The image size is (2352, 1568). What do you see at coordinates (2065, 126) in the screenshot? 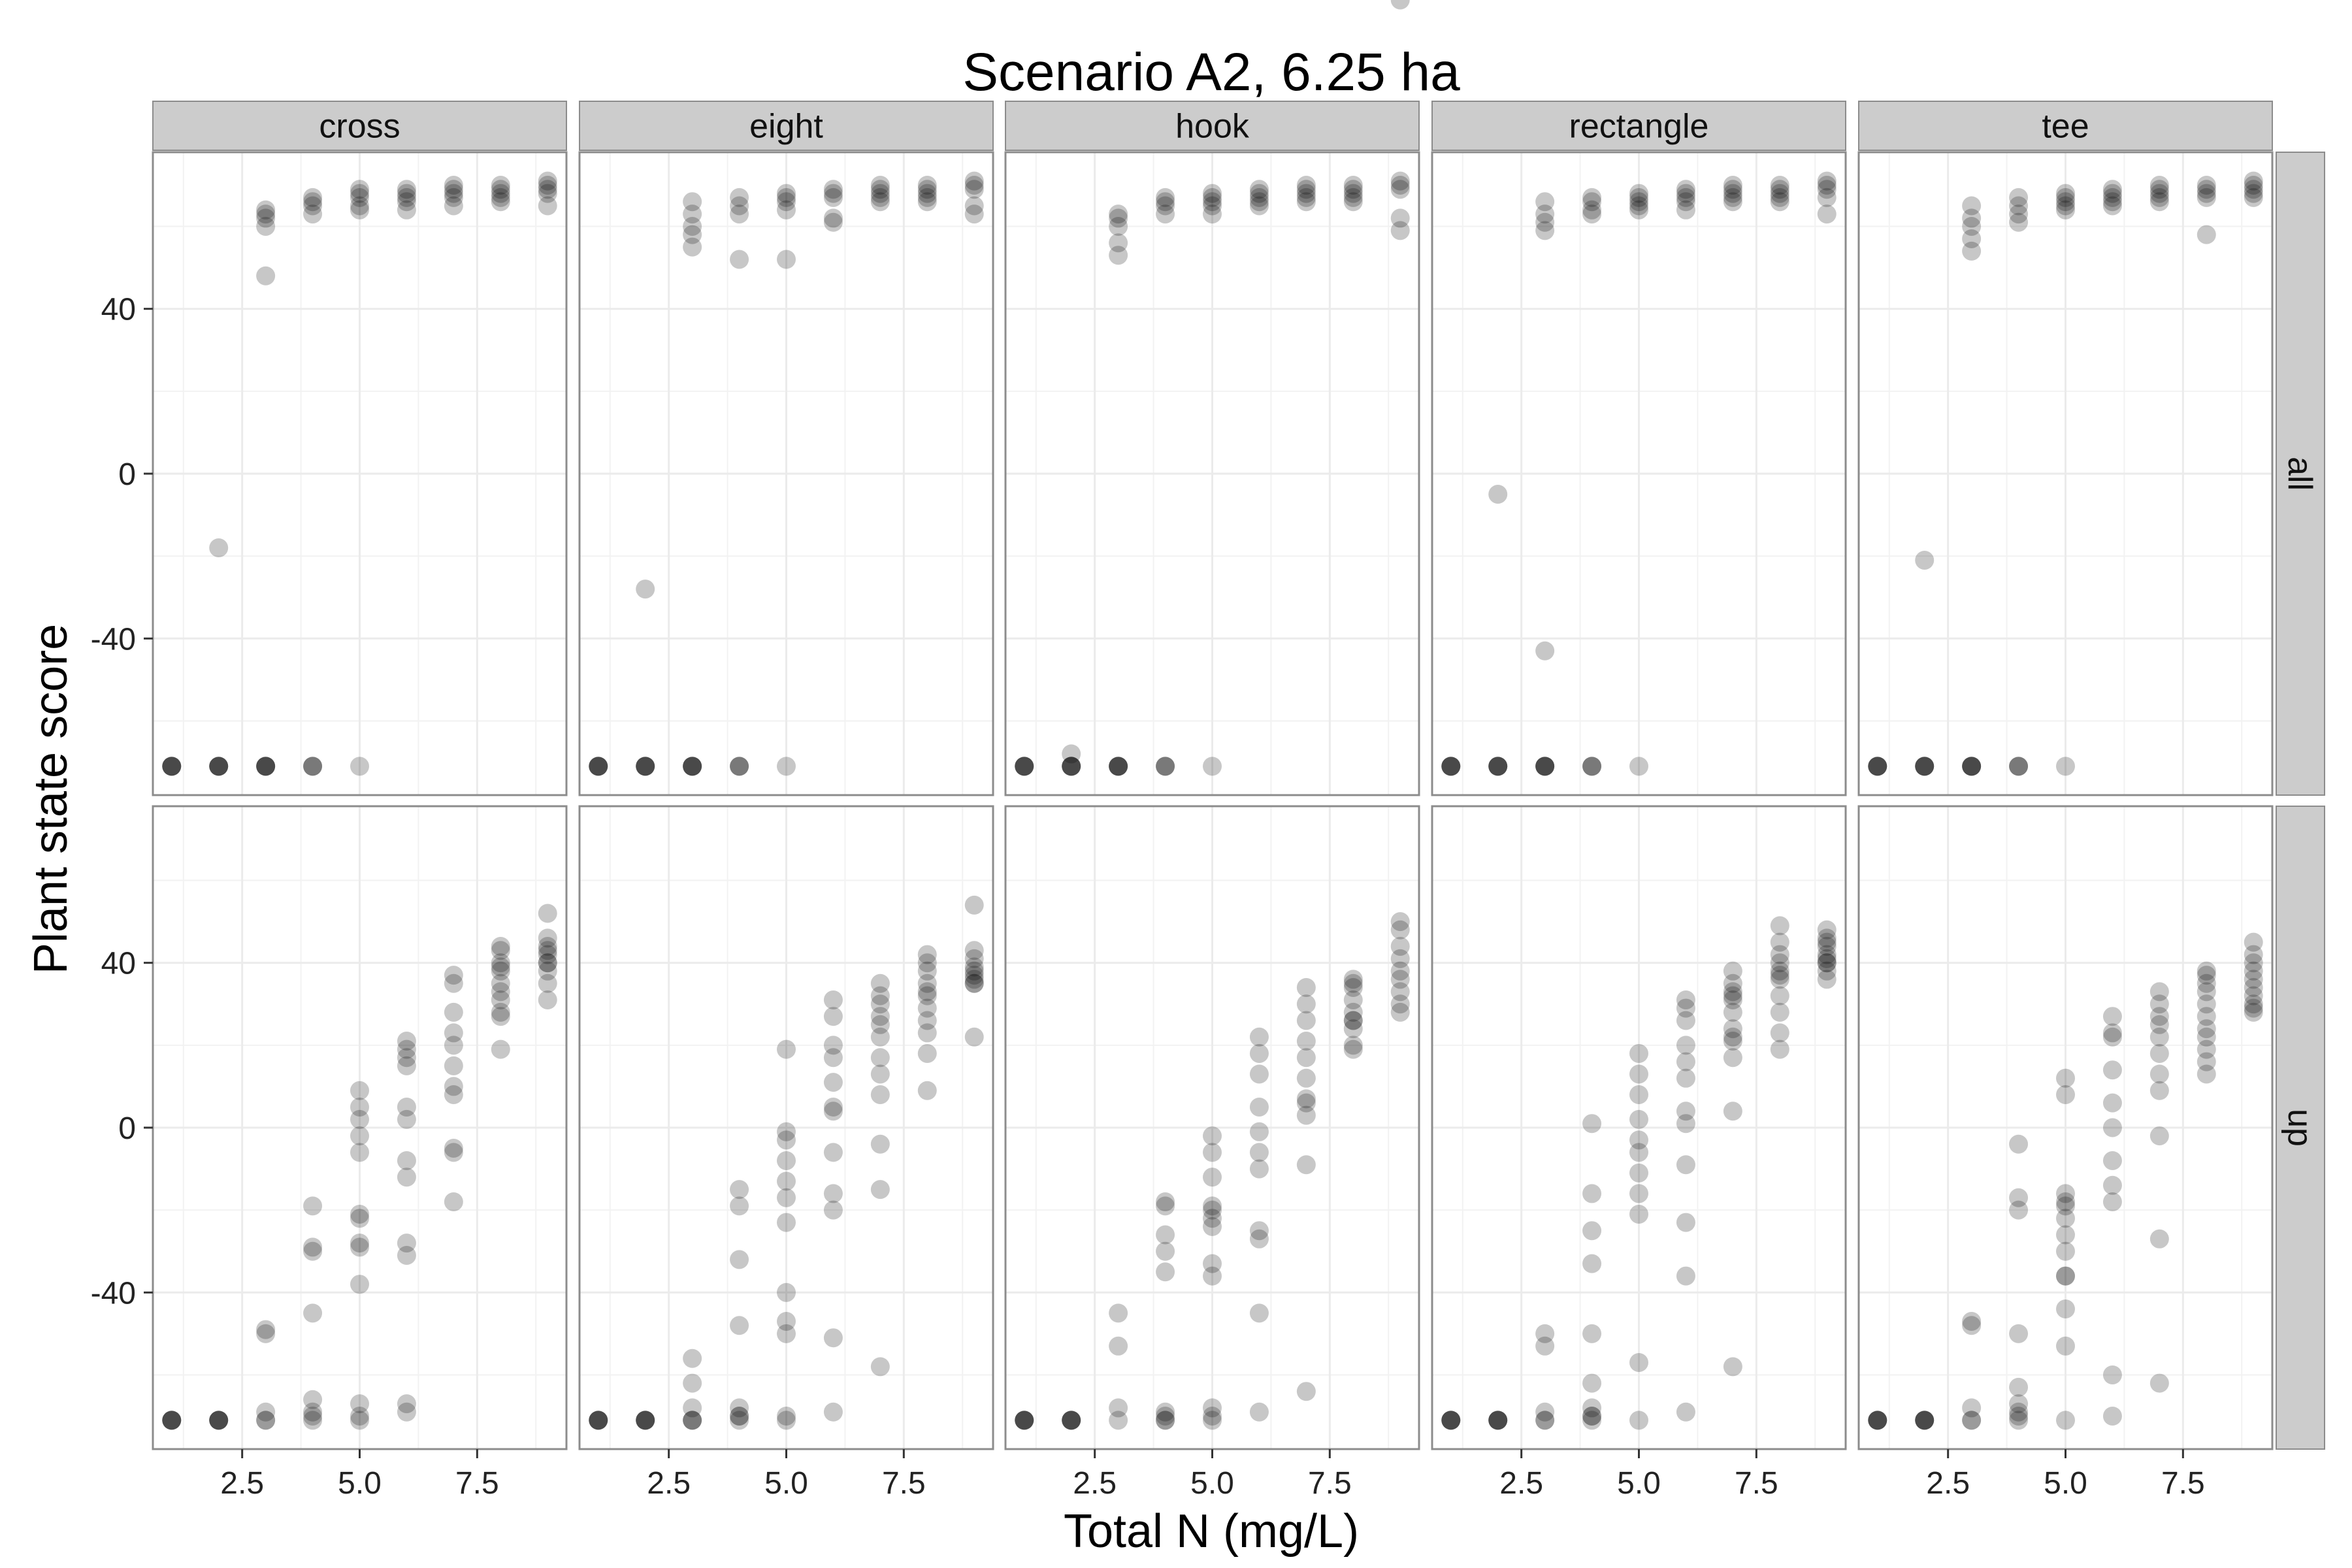
I see `strip-tee` at bounding box center [2065, 126].